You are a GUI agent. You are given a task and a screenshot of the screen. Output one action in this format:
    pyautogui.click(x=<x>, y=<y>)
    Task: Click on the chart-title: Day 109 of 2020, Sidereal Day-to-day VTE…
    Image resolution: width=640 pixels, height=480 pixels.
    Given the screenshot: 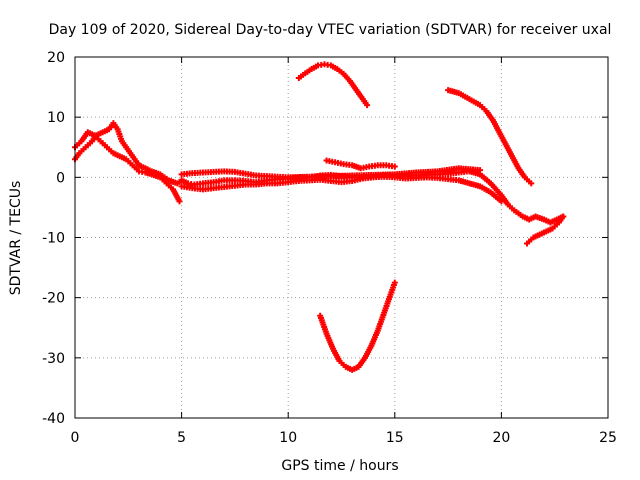 What is the action you would take?
    pyautogui.click(x=330, y=30)
    